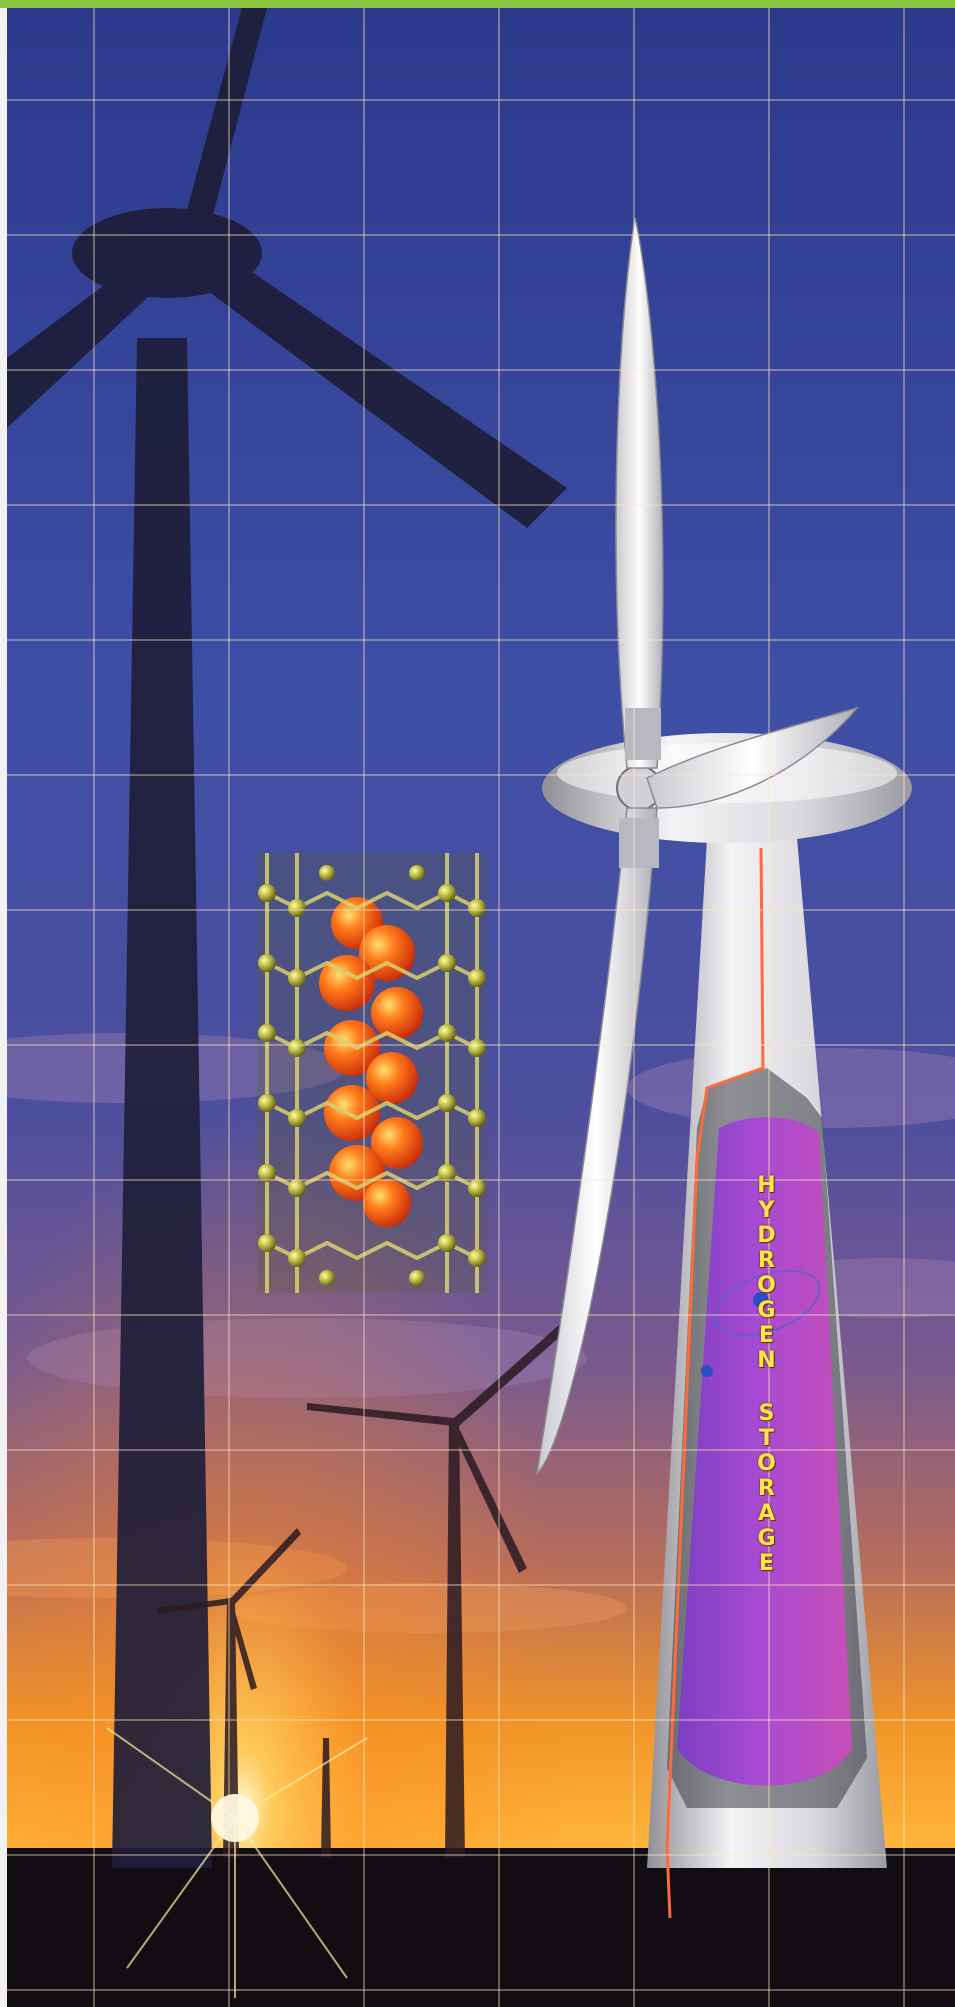  Describe the element at coordinates (766, 1273) in the screenshot. I see `label-word-hydrogen: HYDROGEN` at that location.